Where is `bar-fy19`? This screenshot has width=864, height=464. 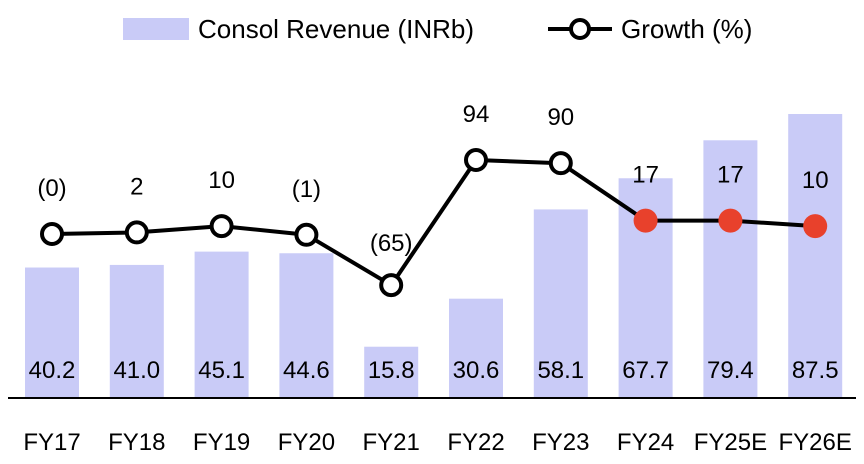
bar-fy19 is located at coordinates (221, 324).